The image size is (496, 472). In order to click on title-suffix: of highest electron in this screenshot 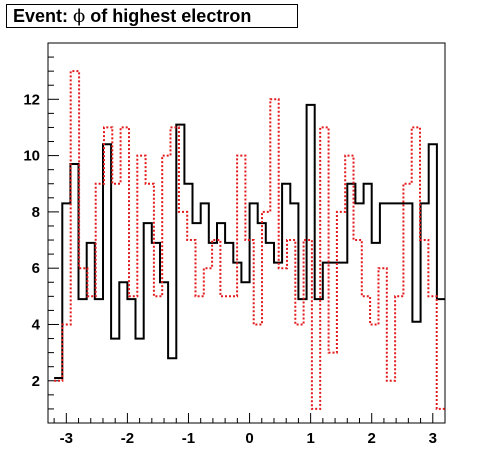, I will do `click(168, 16)`.